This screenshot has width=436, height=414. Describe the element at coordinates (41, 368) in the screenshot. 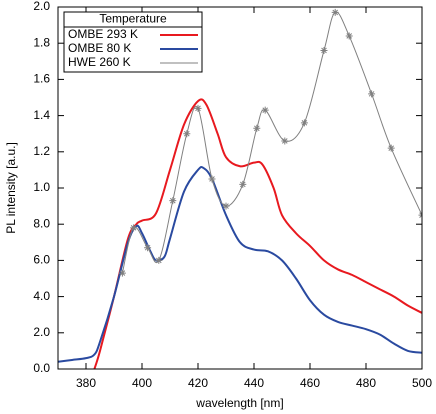

I see `y-tick-label: 0.0` at that location.